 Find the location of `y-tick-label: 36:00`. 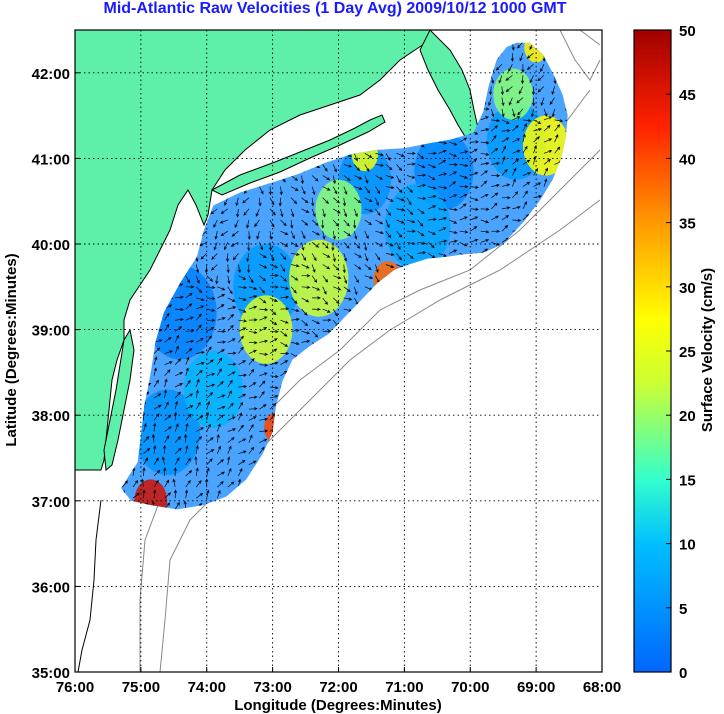

y-tick-label: 36:00 is located at coordinates (51, 587).